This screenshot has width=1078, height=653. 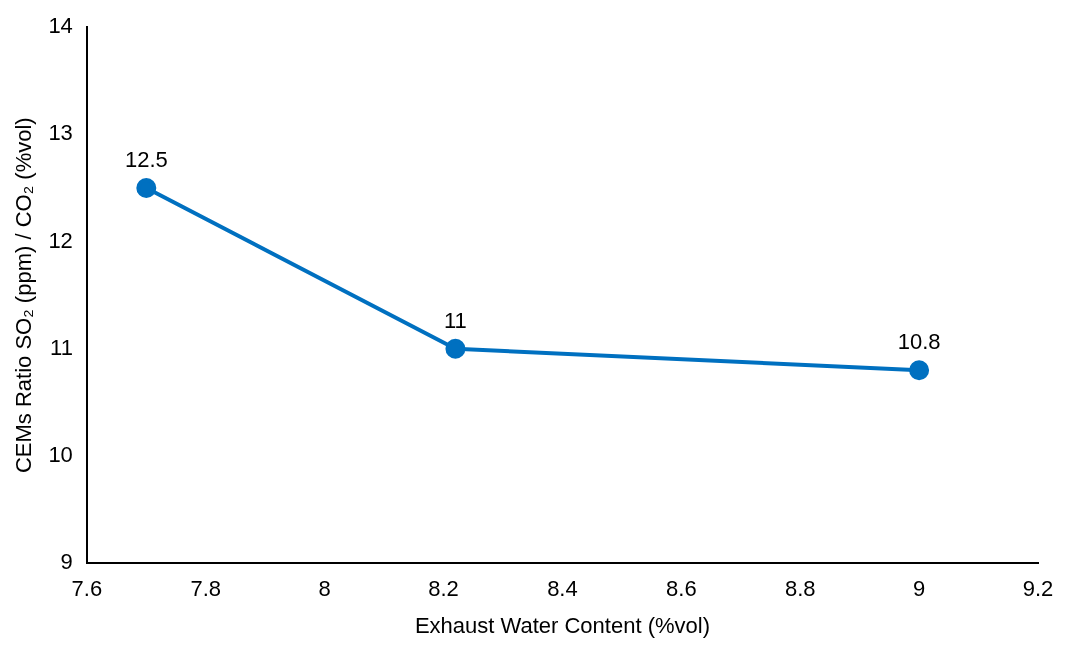 What do you see at coordinates (1038, 589) in the screenshot?
I see `x-tick-label: 9.2` at bounding box center [1038, 589].